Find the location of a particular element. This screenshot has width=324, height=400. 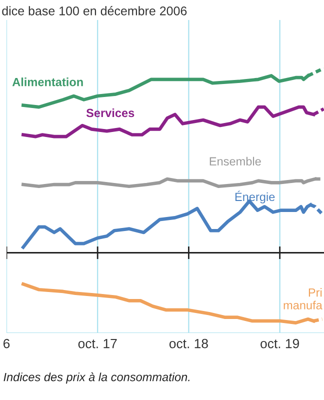

x-tick-label: oct. 19 is located at coordinates (279, 343).